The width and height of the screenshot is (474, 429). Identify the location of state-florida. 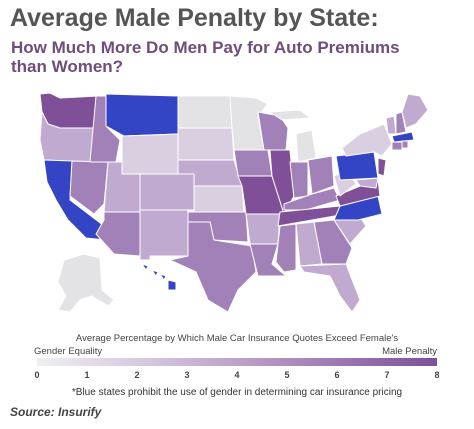
(330, 288).